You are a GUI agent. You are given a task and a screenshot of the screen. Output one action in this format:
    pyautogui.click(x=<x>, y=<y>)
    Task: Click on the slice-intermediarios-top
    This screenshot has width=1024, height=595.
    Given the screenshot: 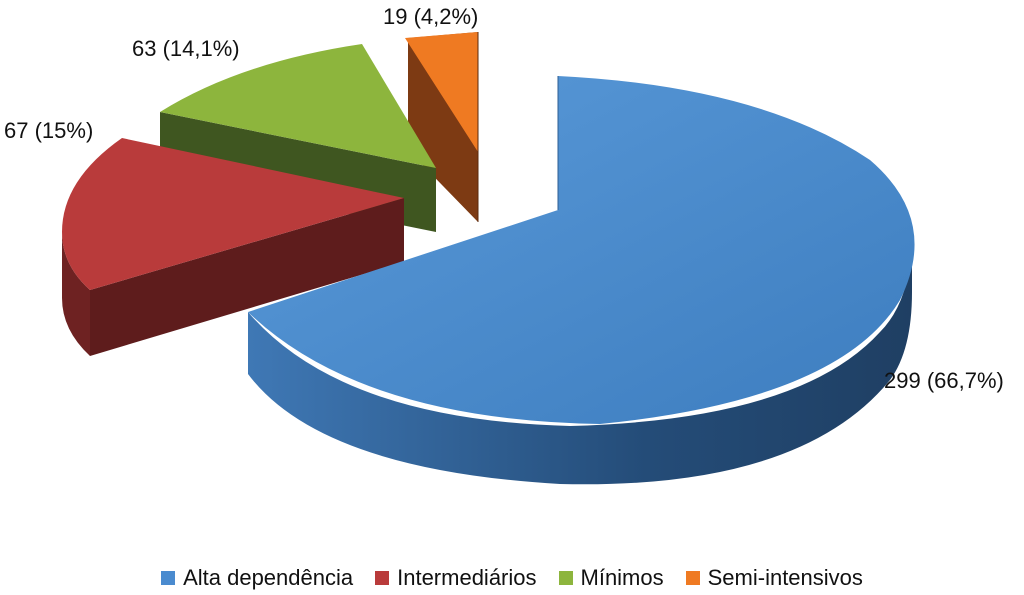 What is the action you would take?
    pyautogui.click(x=233, y=214)
    